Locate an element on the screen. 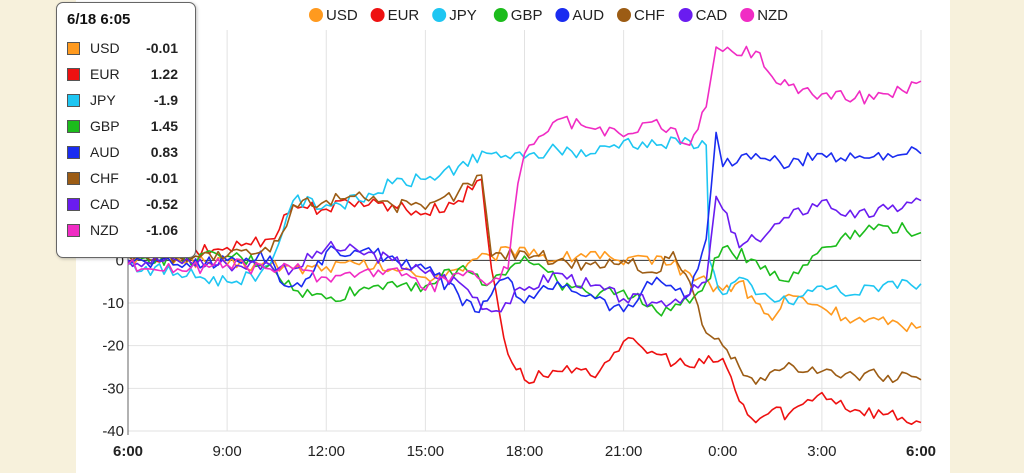  tooltip-series-name: CHF is located at coordinates (104, 178).